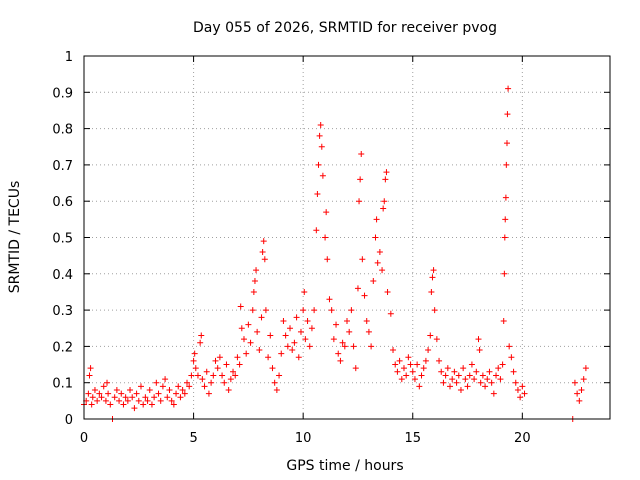 This screenshot has width=640, height=480. What do you see at coordinates (84, 438) in the screenshot?
I see `x-tick-label: 0` at bounding box center [84, 438].